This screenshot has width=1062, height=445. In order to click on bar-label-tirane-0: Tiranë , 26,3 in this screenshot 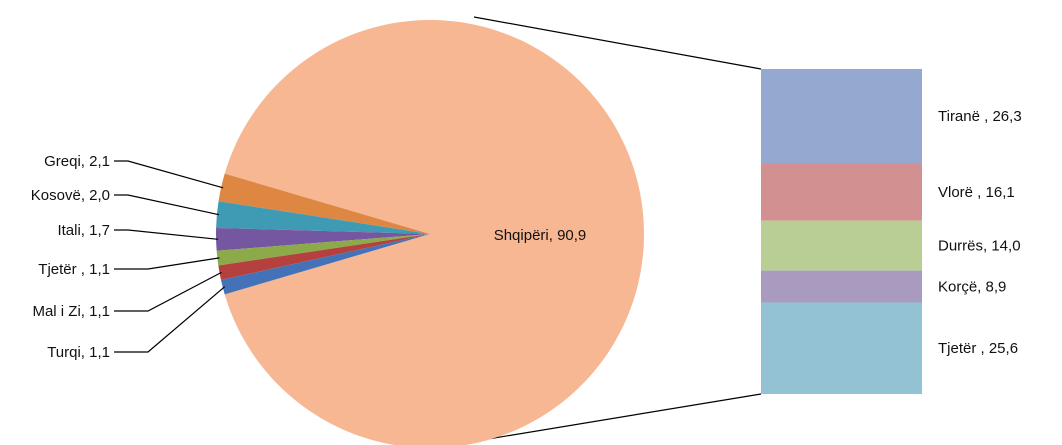, I will do `click(980, 116)`.